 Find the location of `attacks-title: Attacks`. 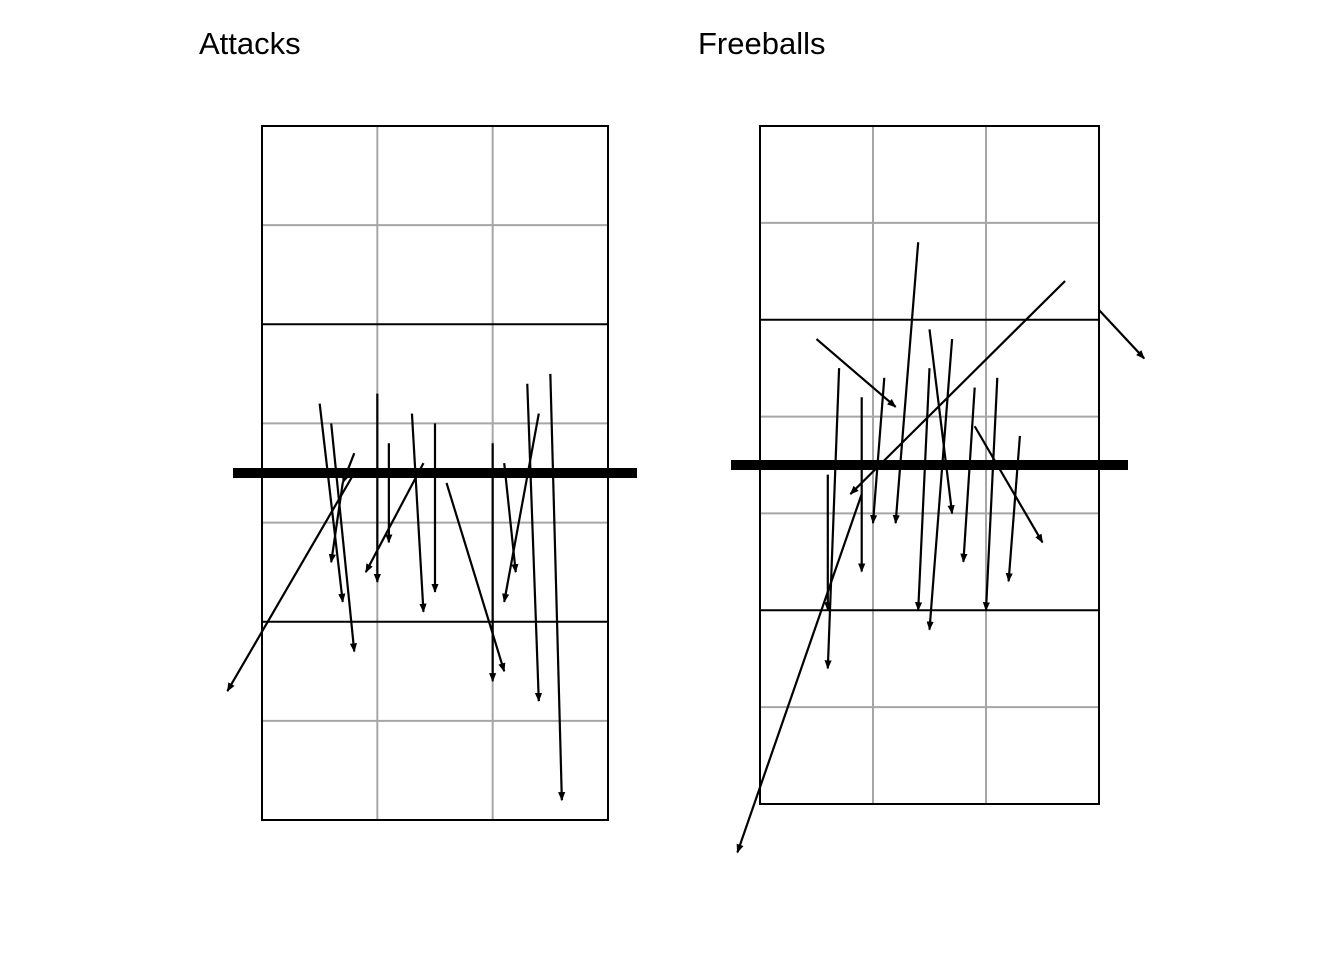

attacks-title: Attacks is located at coordinates (250, 43).